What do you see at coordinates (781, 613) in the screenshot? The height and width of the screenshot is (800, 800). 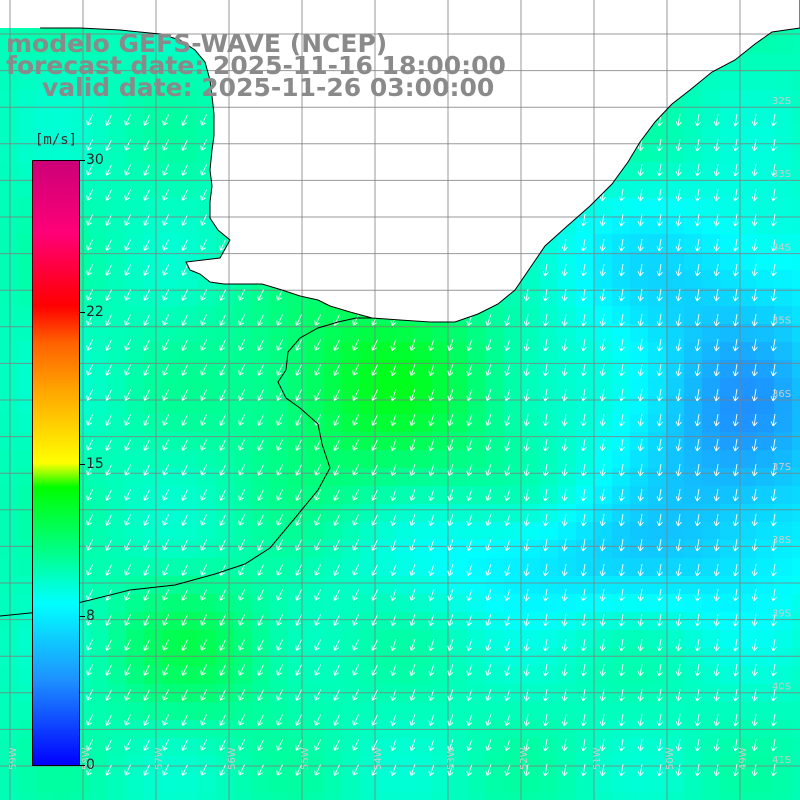 I see `latitude-label: 39S` at bounding box center [781, 613].